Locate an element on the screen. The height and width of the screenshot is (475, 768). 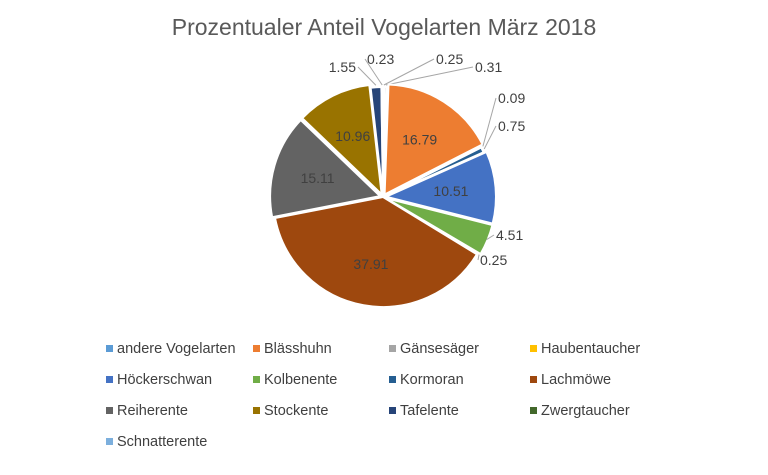
legend-item: andere Vogelarten is located at coordinates (171, 349).